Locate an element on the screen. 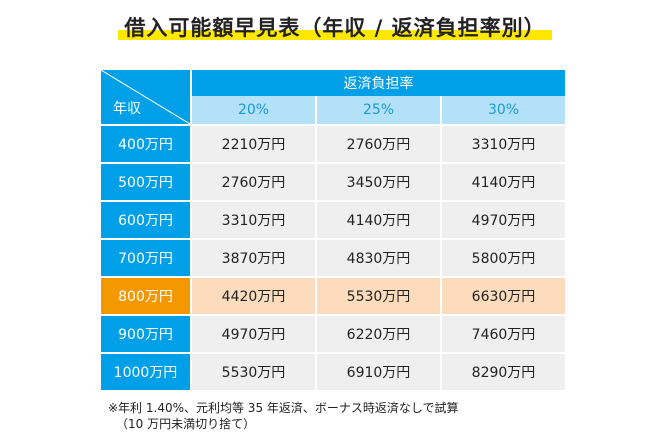 The width and height of the screenshot is (670, 440). header-row-main: 年収 返済負担率 is located at coordinates (333, 98).